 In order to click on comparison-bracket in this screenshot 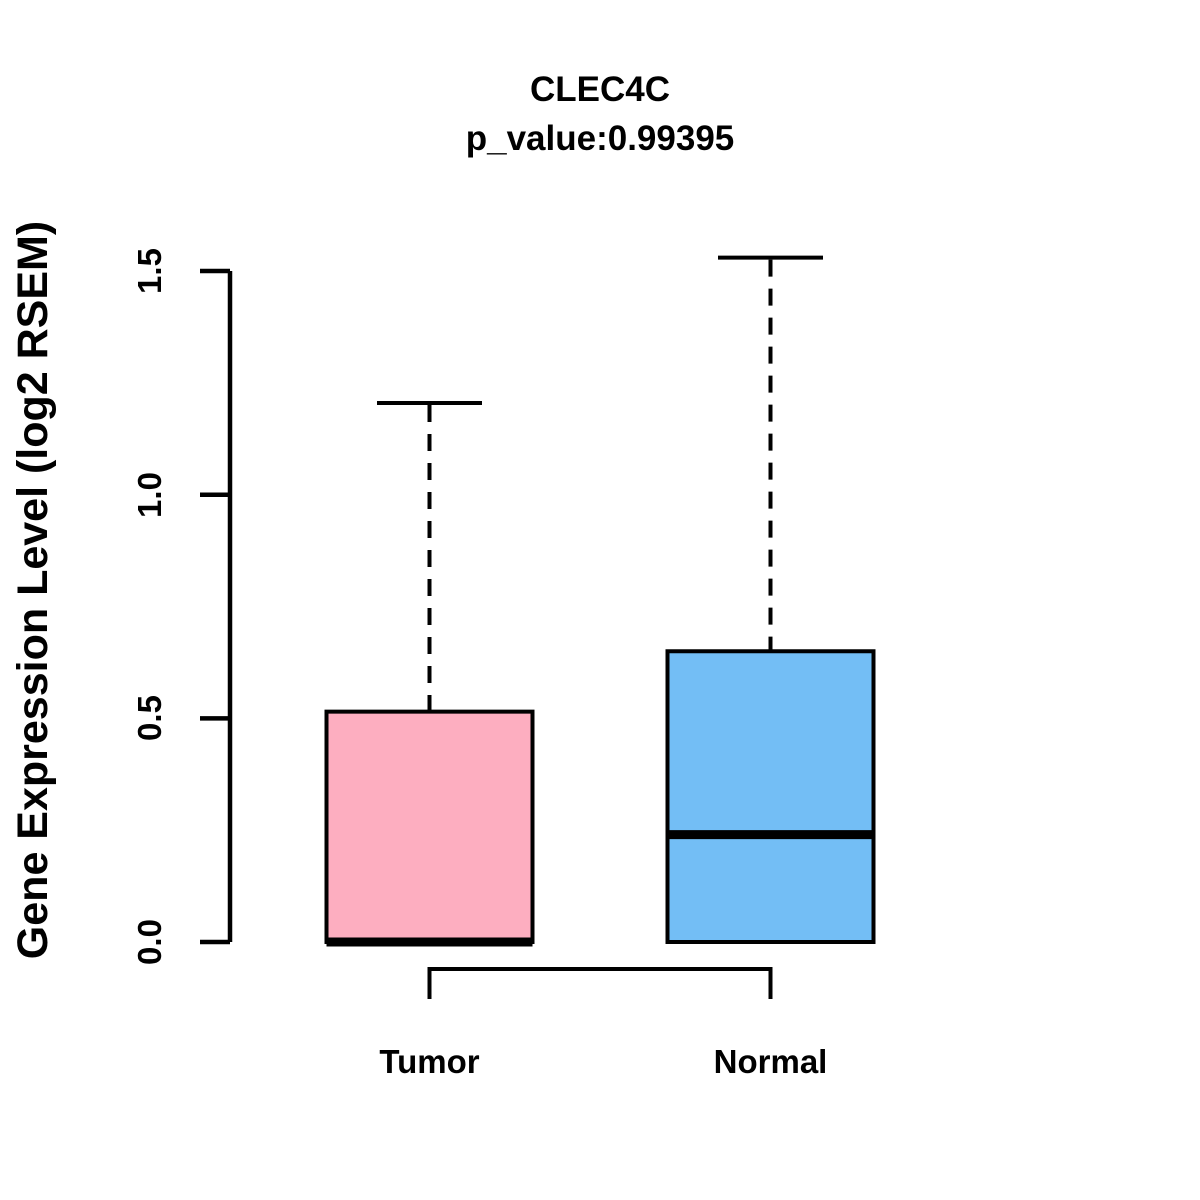, I will do `click(600, 983)`.